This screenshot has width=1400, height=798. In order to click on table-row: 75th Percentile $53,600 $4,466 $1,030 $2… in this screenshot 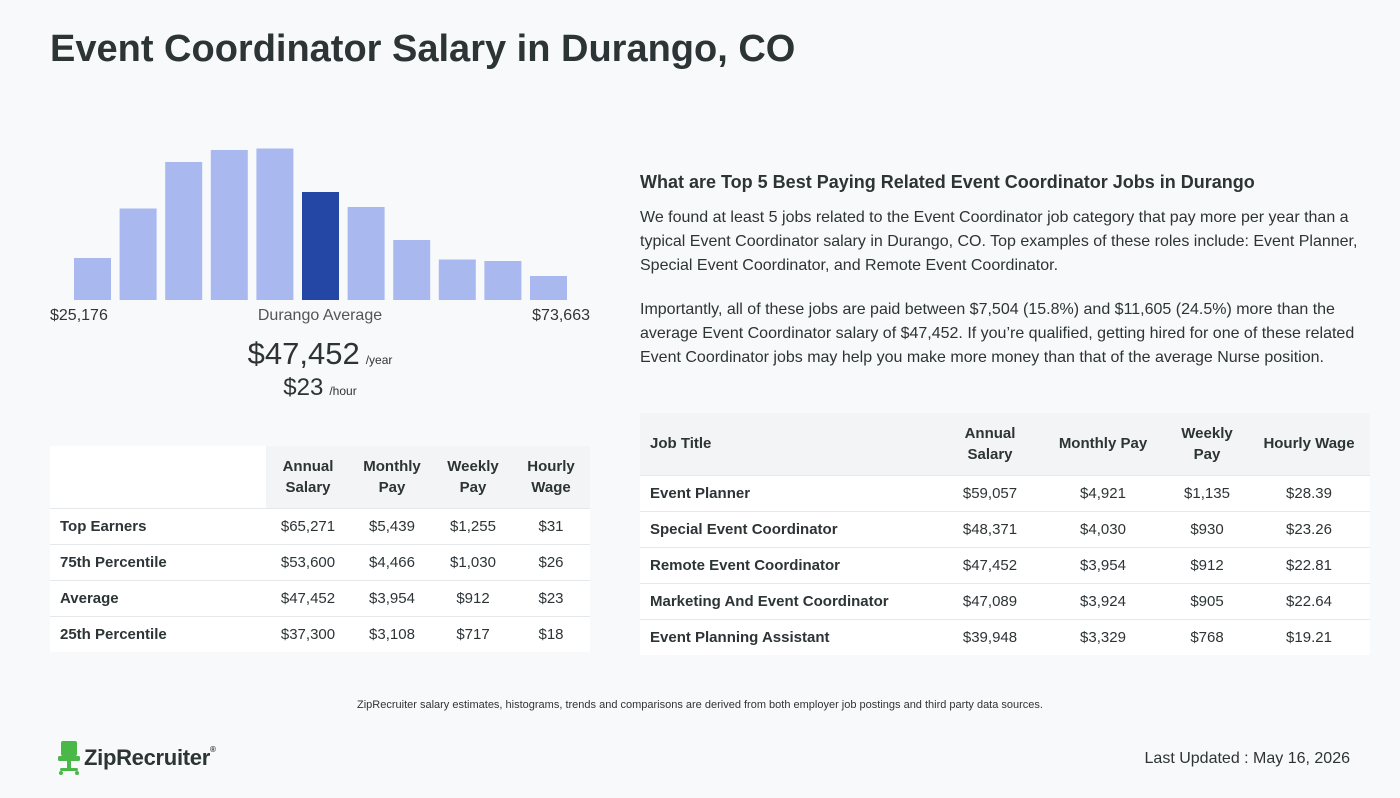, I will do `click(320, 561)`.